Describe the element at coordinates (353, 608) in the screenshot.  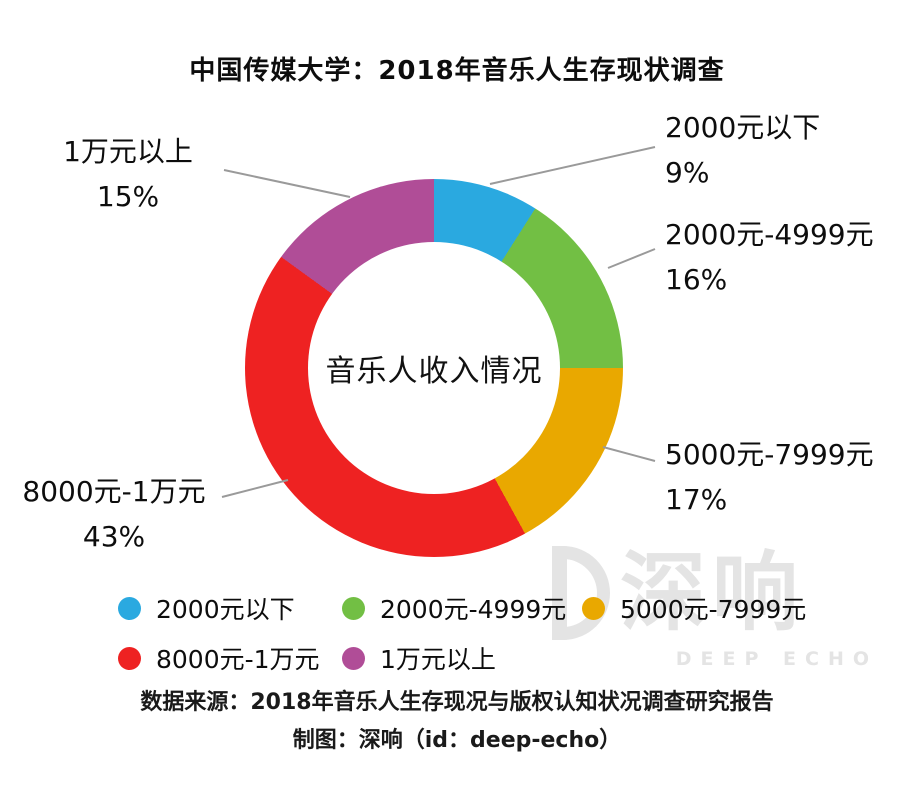
I see `legend-dot-green` at that location.